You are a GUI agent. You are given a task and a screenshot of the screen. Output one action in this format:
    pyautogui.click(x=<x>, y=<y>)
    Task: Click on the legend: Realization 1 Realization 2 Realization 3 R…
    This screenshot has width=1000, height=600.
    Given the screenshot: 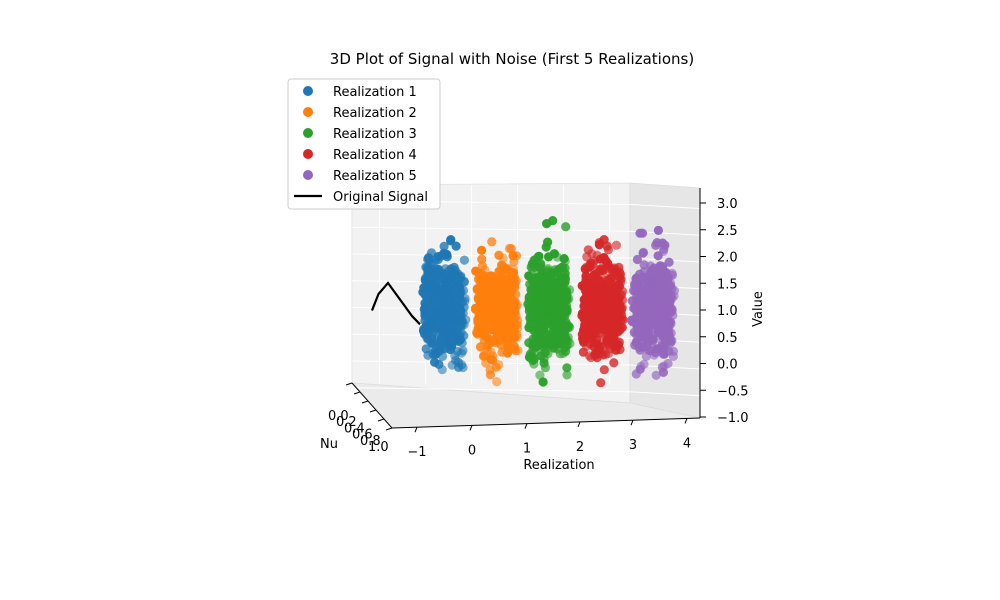 What is the action you would take?
    pyautogui.click(x=364, y=144)
    